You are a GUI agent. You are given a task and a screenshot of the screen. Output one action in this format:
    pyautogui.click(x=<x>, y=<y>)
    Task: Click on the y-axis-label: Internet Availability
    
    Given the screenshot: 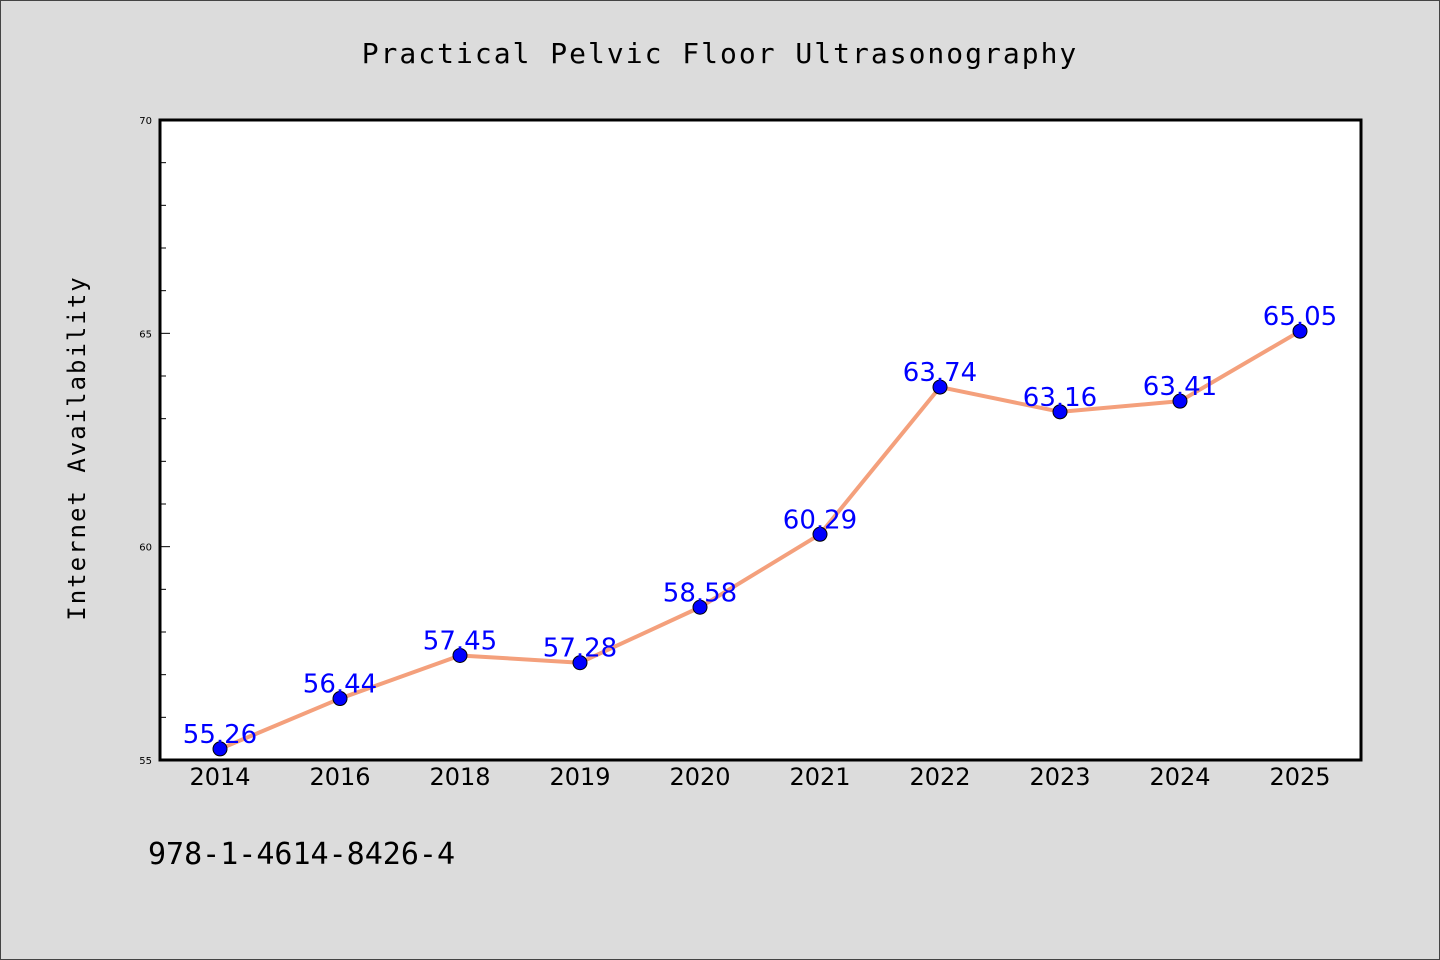 What is the action you would take?
    pyautogui.click(x=77, y=447)
    